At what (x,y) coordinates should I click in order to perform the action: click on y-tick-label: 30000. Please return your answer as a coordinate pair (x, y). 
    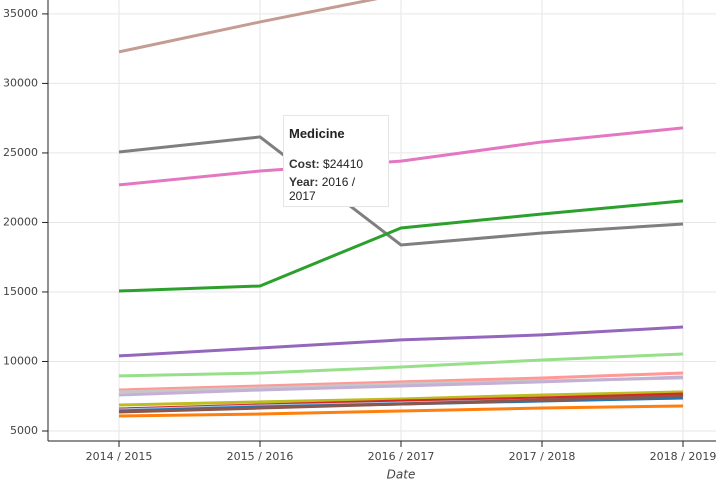
    Looking at the image, I should click on (20, 82).